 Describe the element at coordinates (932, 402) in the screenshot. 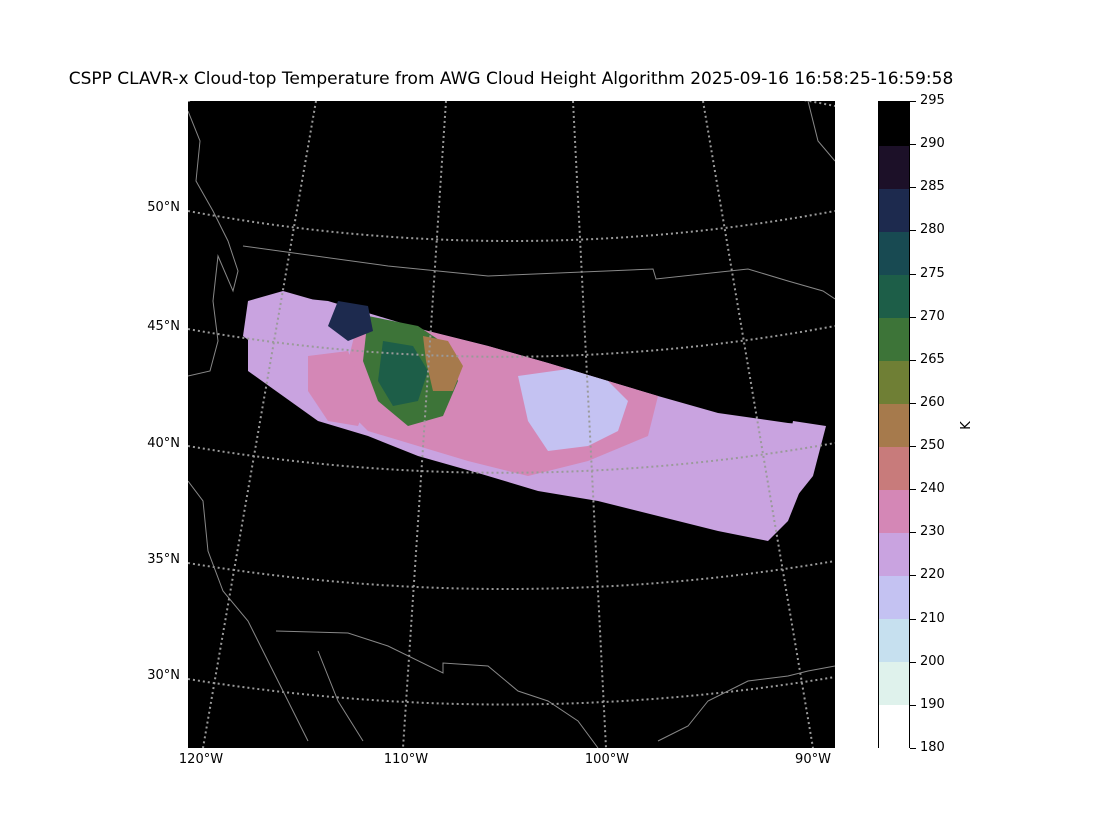

I see `colorbar-tick-label: 260` at that location.